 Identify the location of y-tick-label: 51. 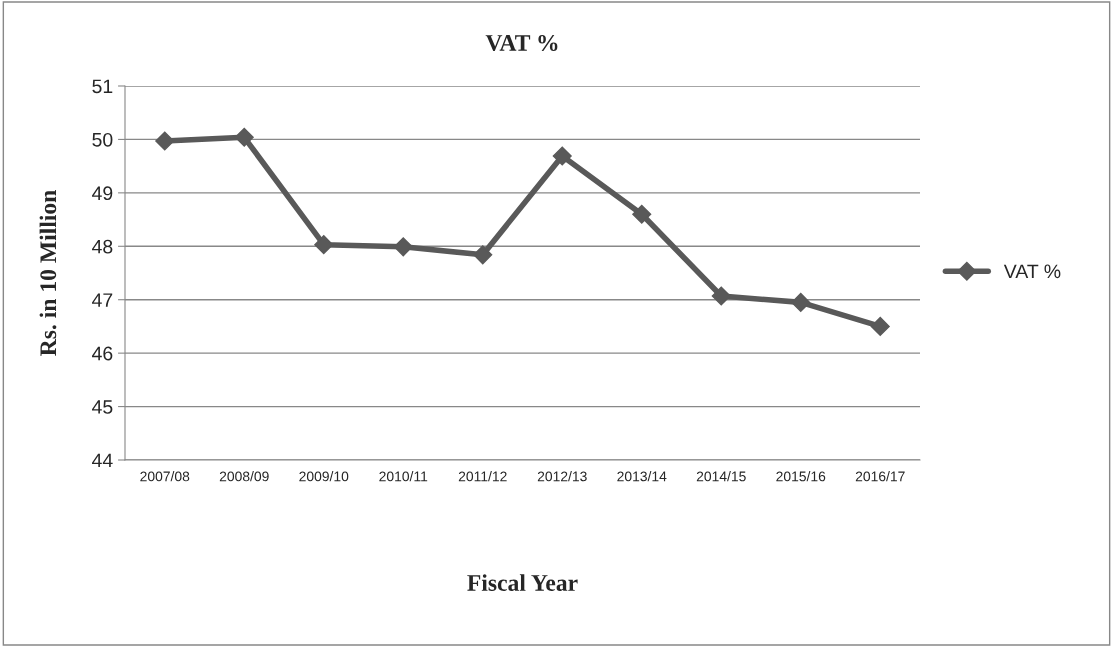
(102, 86).